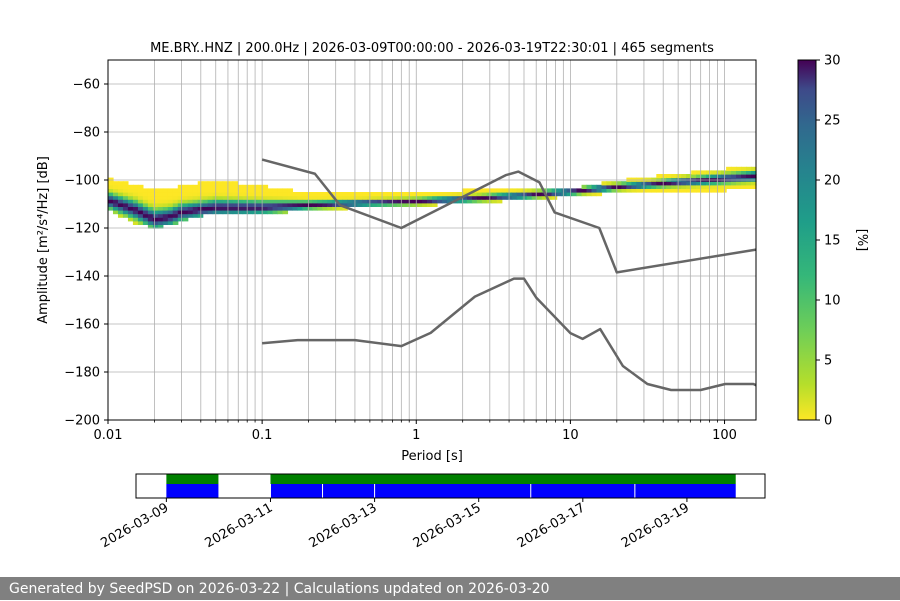  Describe the element at coordinates (832, 121) in the screenshot. I see `colorbar-tick-label: 25` at that location.